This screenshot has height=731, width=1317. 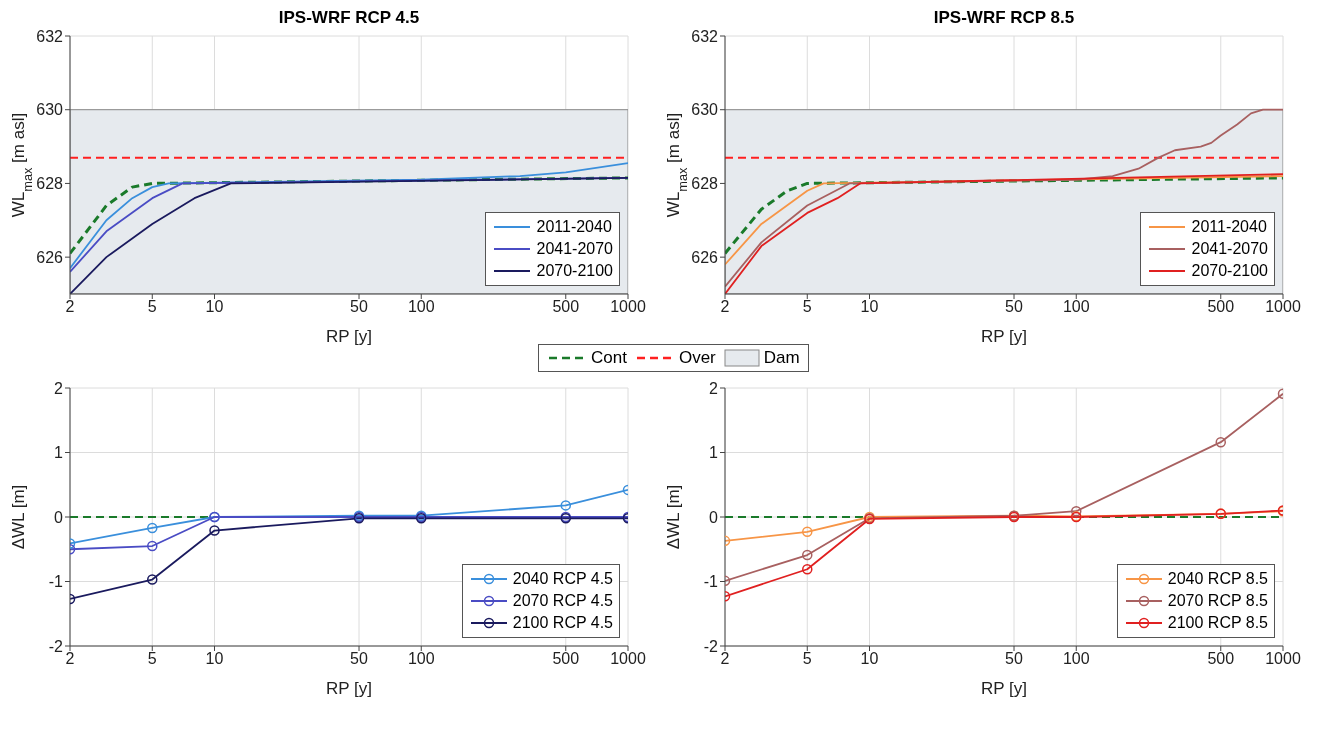 What do you see at coordinates (562, 601) in the screenshot?
I see `legend-label: 2070 RCP 4.5` at bounding box center [562, 601].